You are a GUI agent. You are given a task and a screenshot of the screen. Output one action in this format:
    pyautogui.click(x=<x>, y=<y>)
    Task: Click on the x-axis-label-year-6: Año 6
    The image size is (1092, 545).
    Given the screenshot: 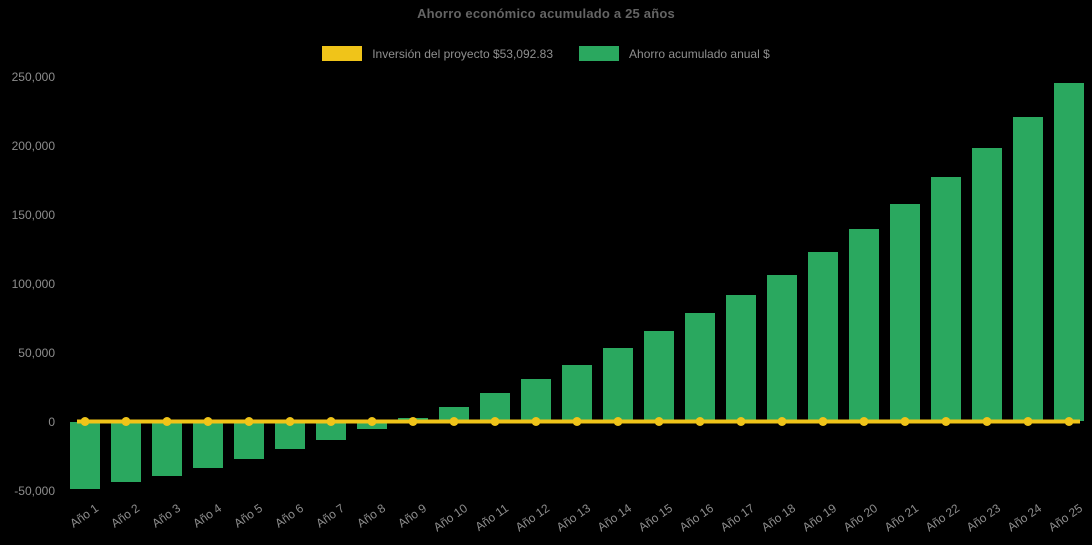 What is the action you would take?
    pyautogui.click(x=289, y=516)
    